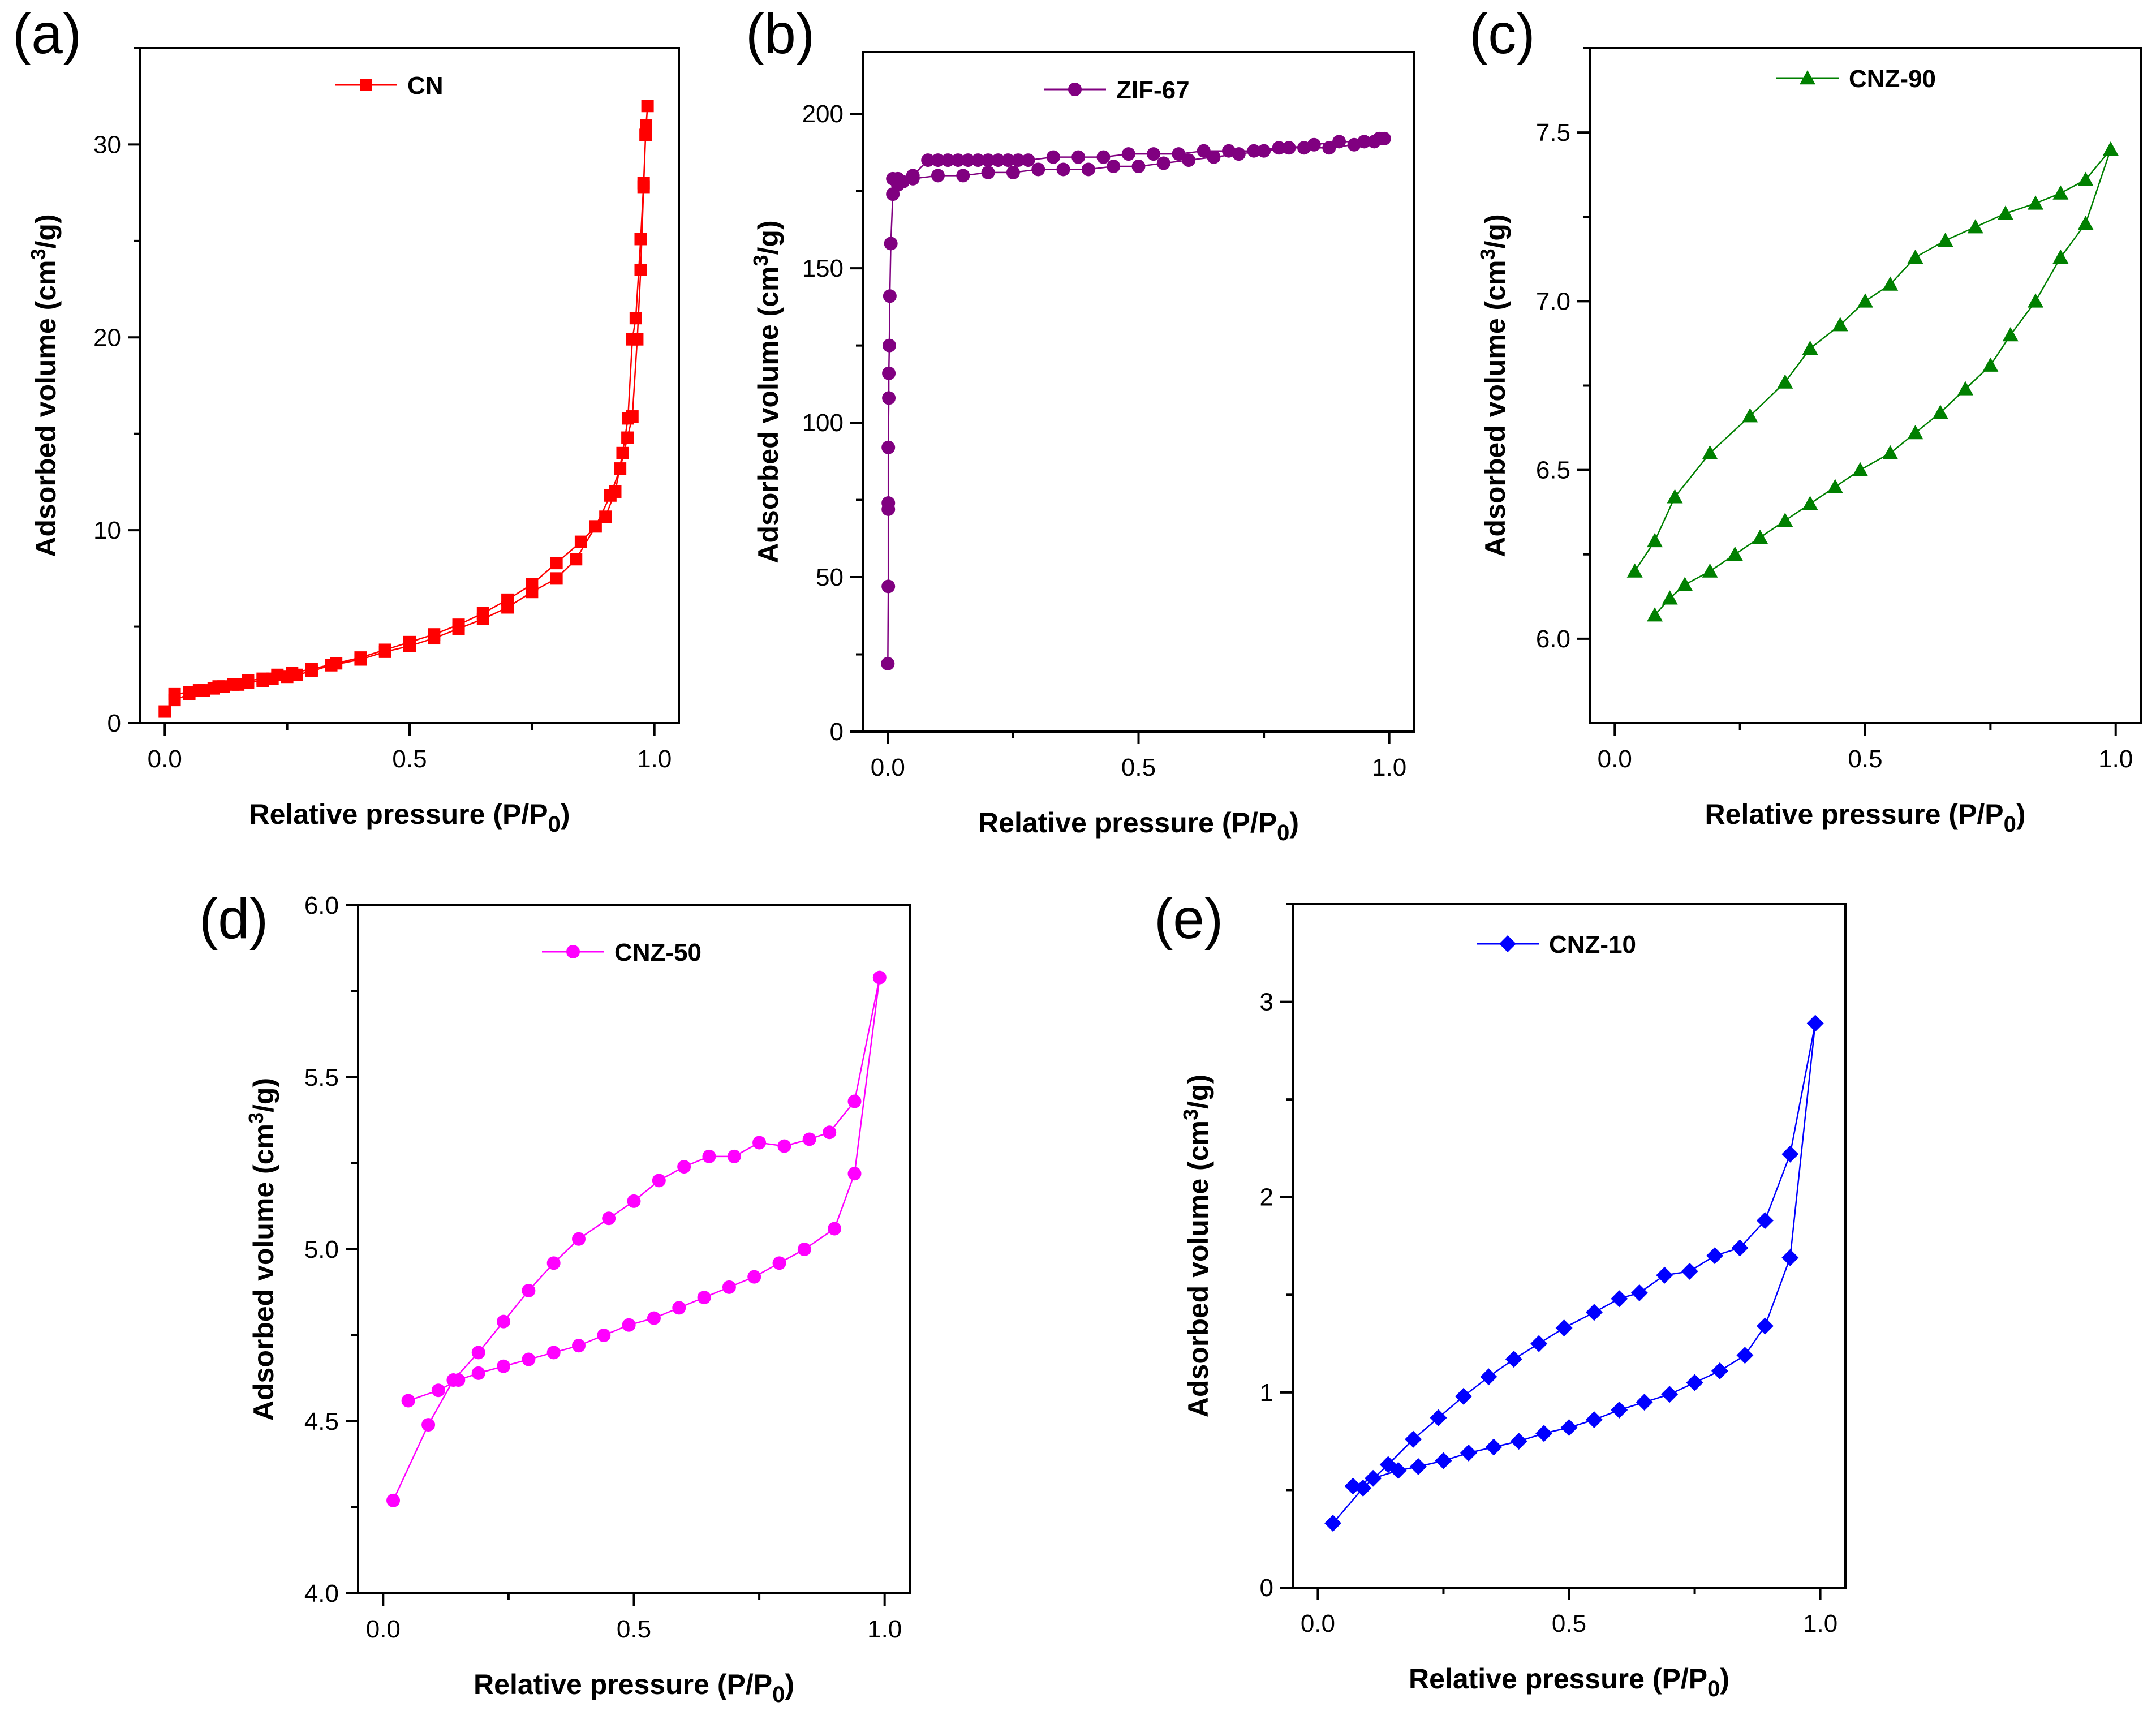 This screenshot has height=1715, width=2156. I want to click on y-tick-label: 200, so click(823, 114).